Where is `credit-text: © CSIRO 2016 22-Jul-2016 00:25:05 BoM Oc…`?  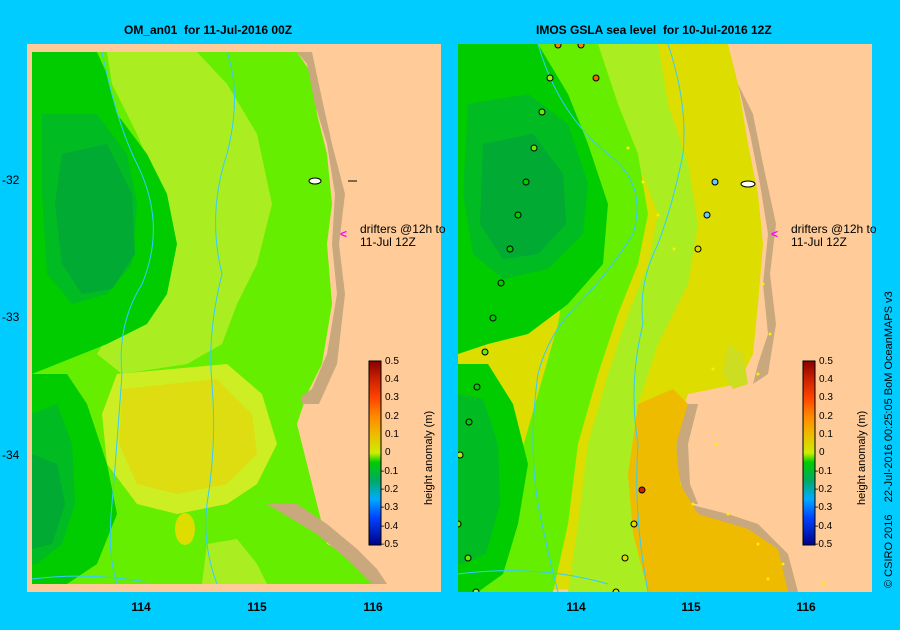 credit-text: © CSIRO 2016 22-Jul-2016 00:25:05 BoM Oc… is located at coordinates (889, 439).